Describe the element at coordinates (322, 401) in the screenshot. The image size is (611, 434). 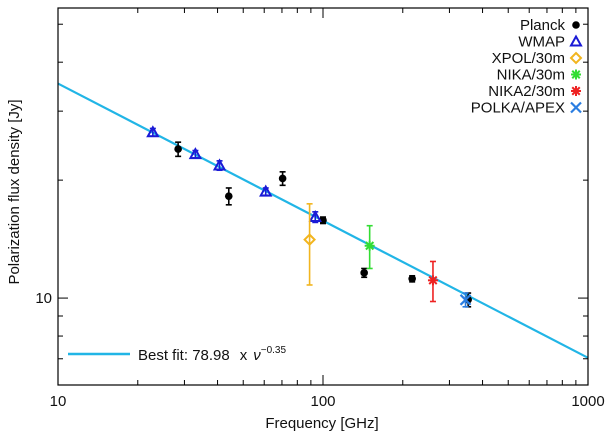
I see `x-tick-label: 100` at that location.